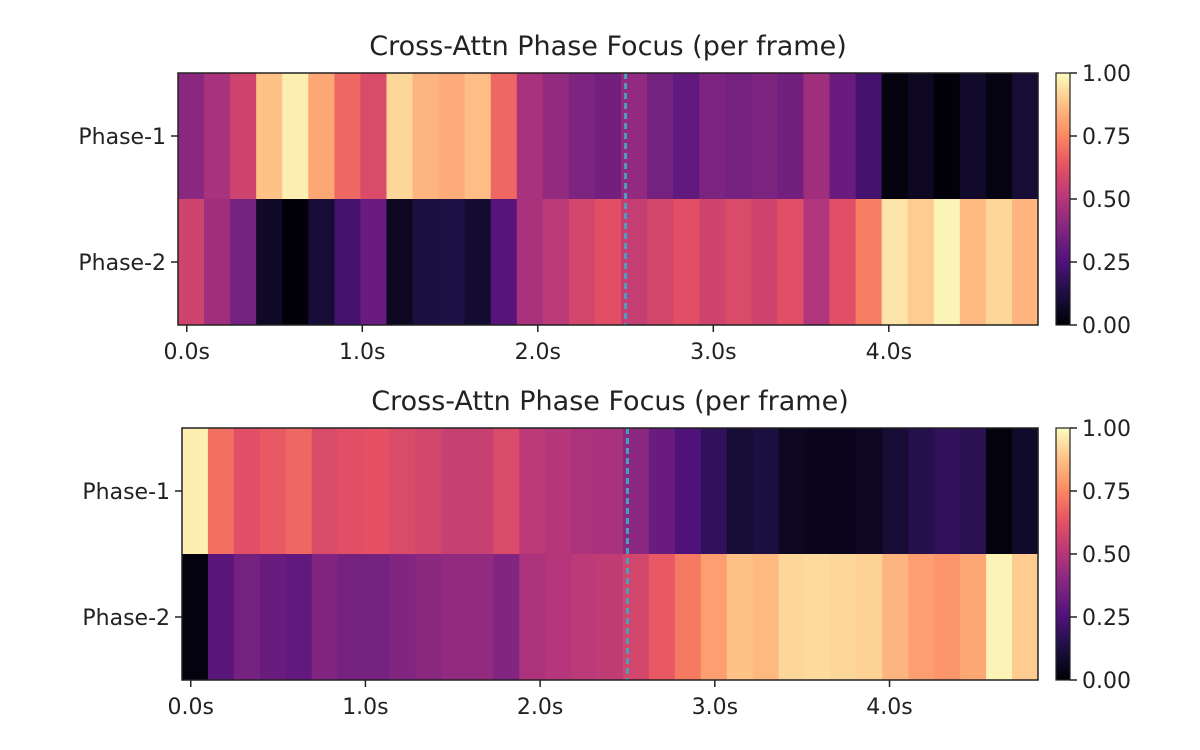  I want to click on y-tick-label: Phase-2, so click(122, 263).